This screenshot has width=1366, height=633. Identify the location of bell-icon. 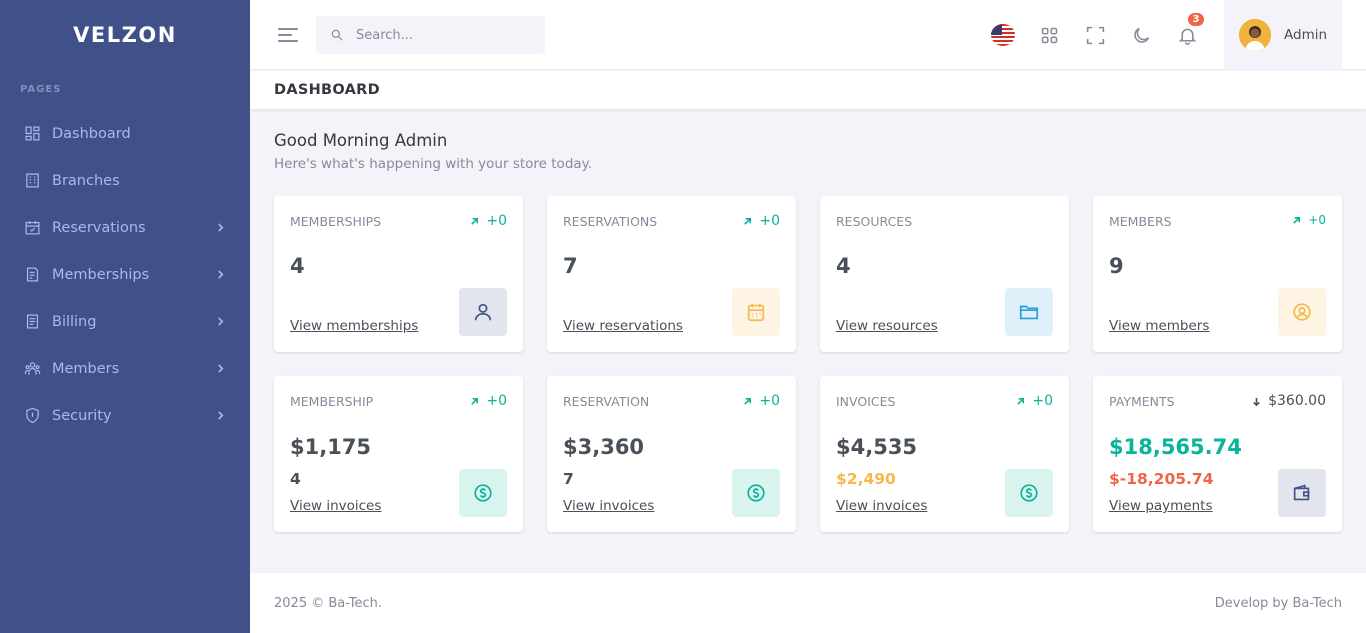
(1187, 35).